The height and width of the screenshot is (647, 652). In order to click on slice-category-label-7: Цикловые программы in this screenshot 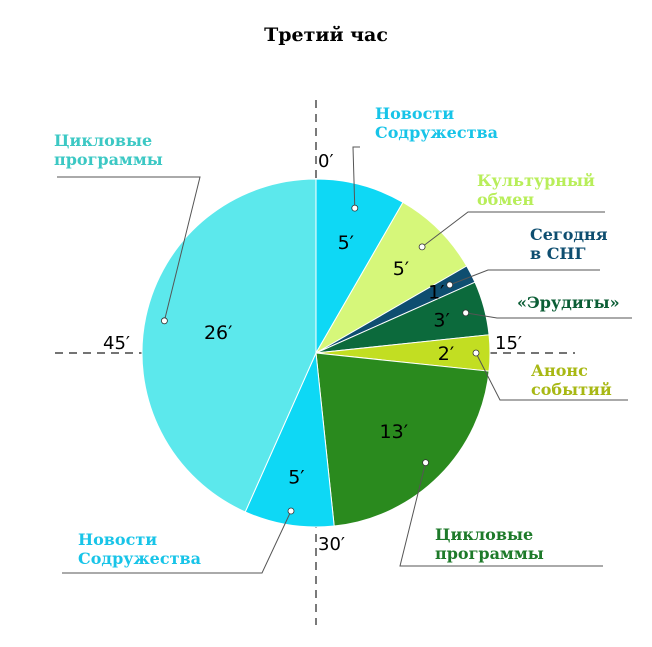, I will do `click(108, 150)`.